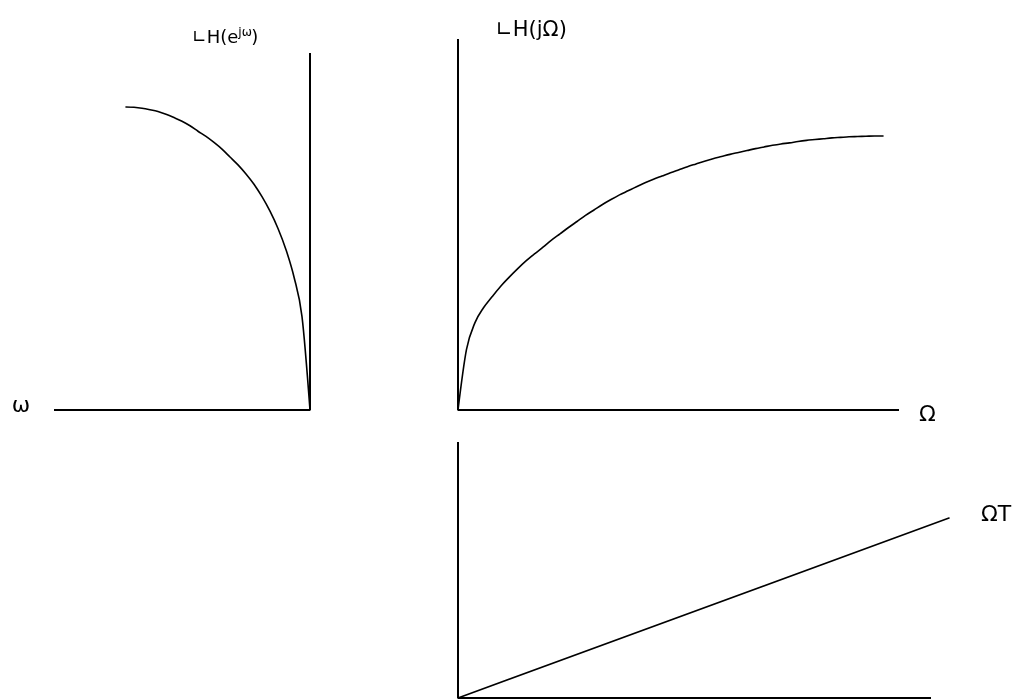 The height and width of the screenshot is (700, 1026). I want to click on series-label: ΩT, so click(996, 513).